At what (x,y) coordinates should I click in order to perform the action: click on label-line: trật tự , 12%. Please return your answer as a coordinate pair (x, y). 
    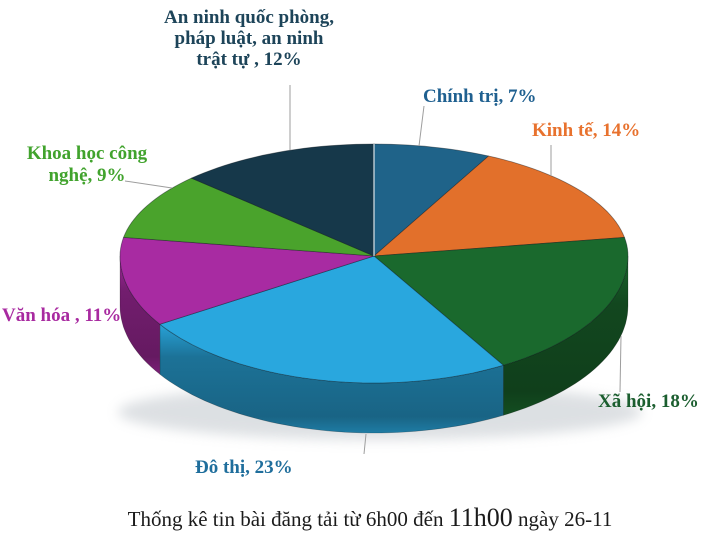
    Looking at the image, I should click on (249, 59).